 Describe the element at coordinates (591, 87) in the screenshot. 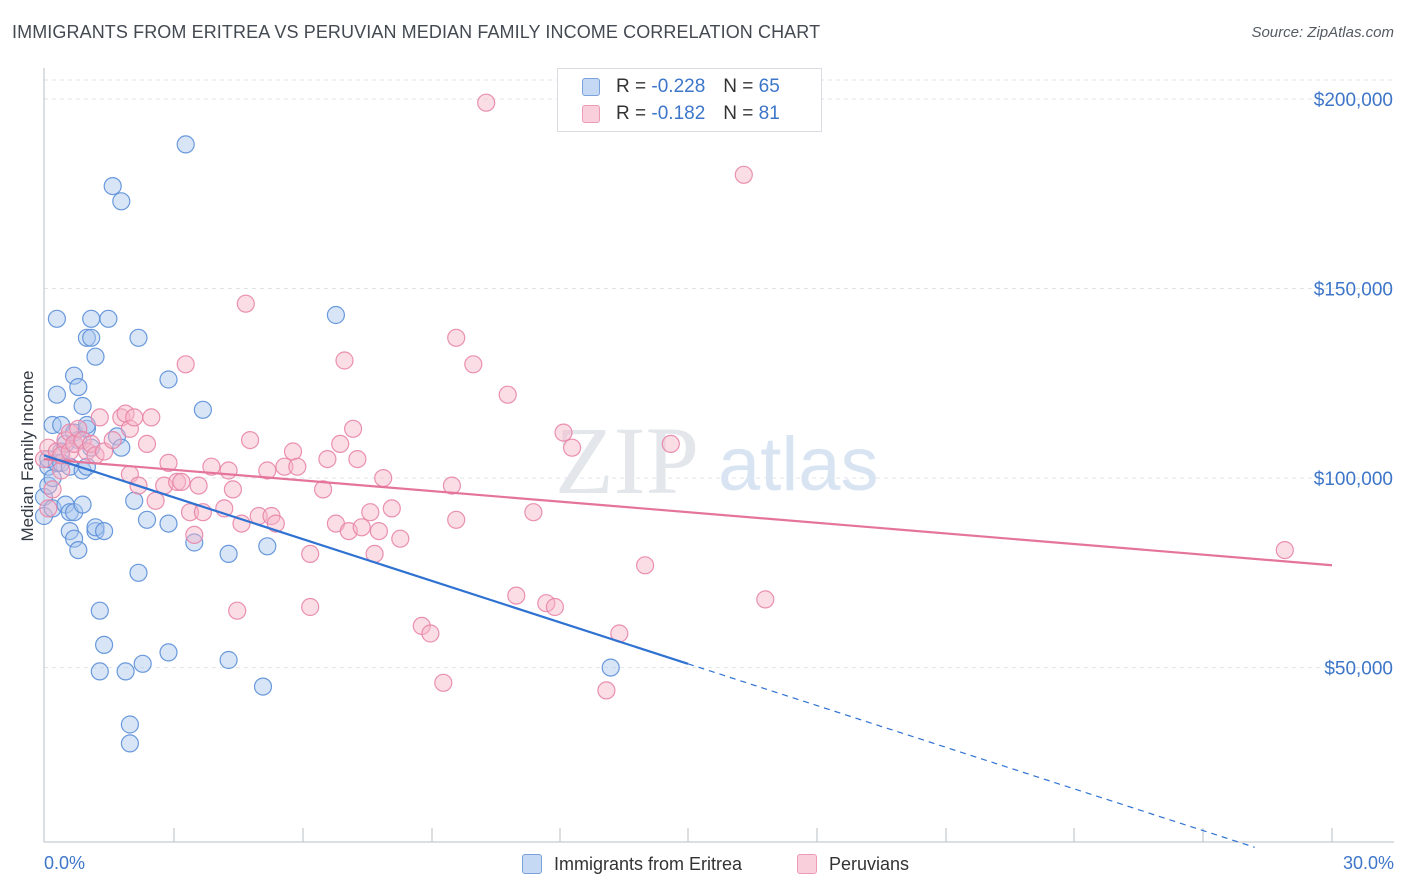

I see `legend-swatch-eritrea` at that location.